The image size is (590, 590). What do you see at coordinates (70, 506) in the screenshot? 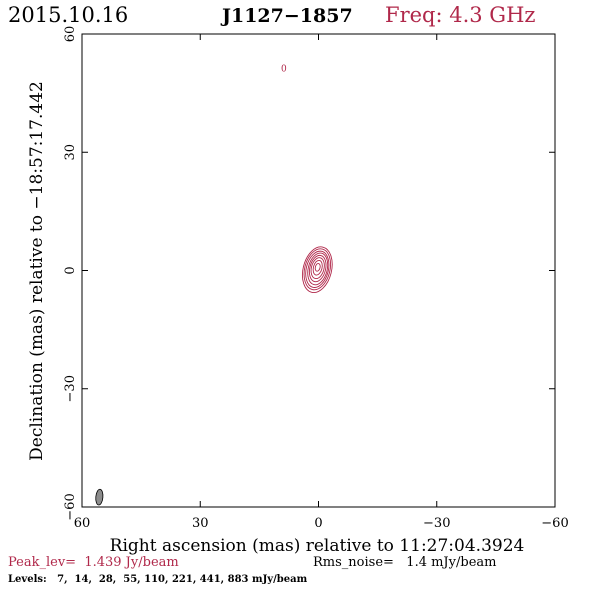
I see `y-tick-label: −60` at bounding box center [70, 506].